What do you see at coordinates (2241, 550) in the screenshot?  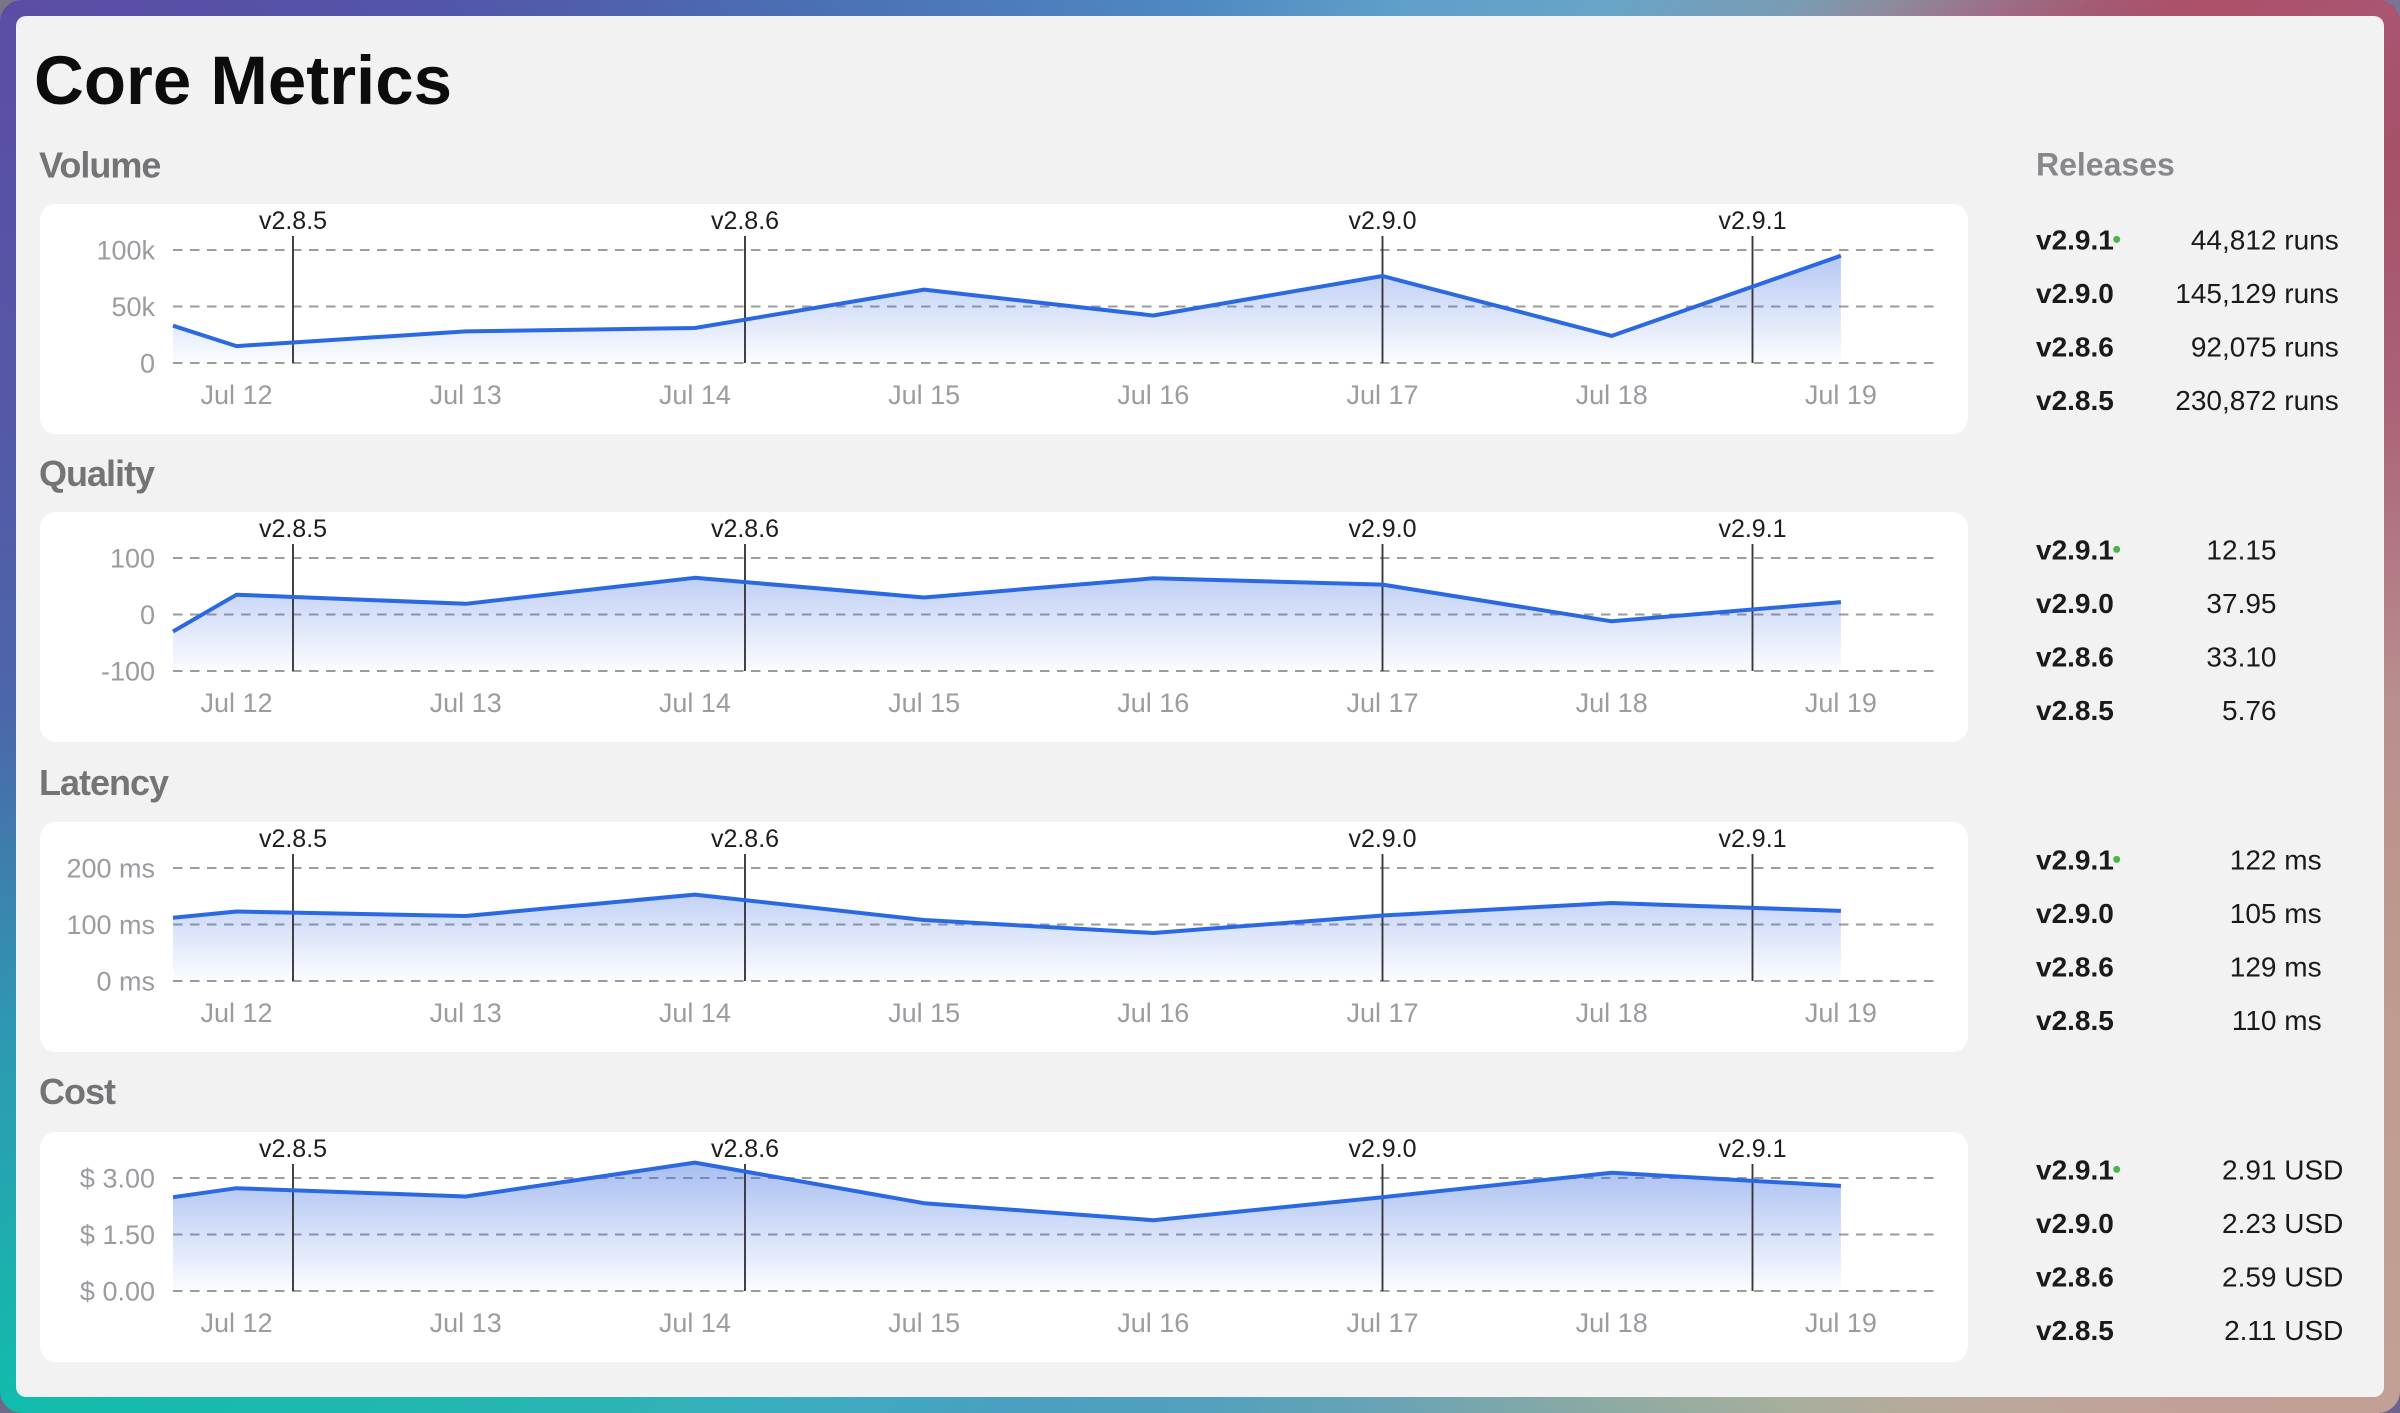 I see `svg-text: 12.15` at bounding box center [2241, 550].